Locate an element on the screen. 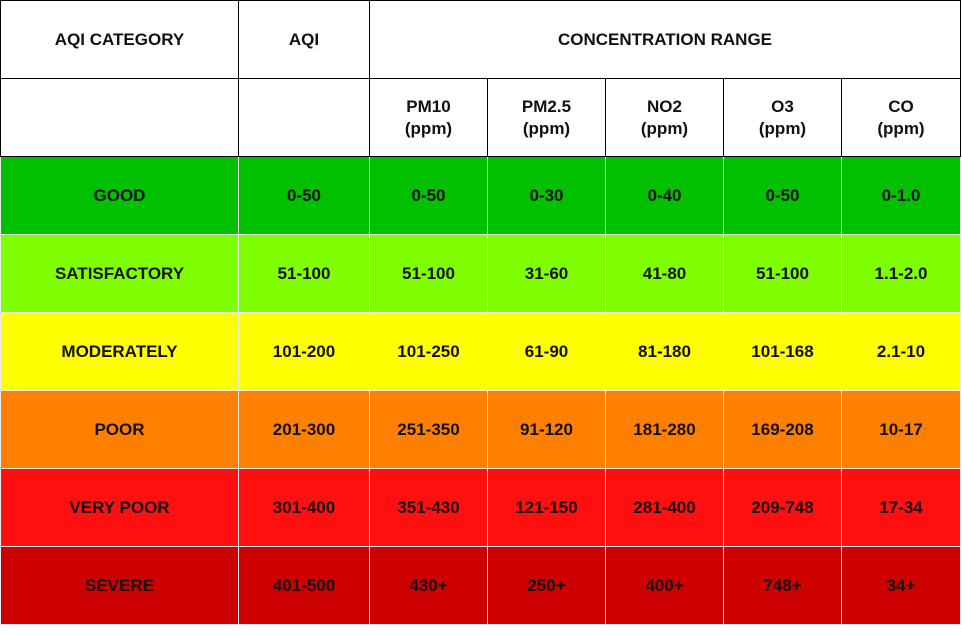 This screenshot has width=962, height=635. pm25-range-cell: 250+ is located at coordinates (546, 585).